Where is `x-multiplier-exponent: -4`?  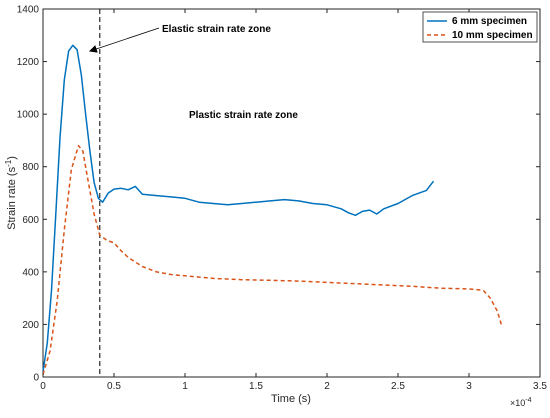 x-multiplier-exponent: -4 is located at coordinates (528, 400).